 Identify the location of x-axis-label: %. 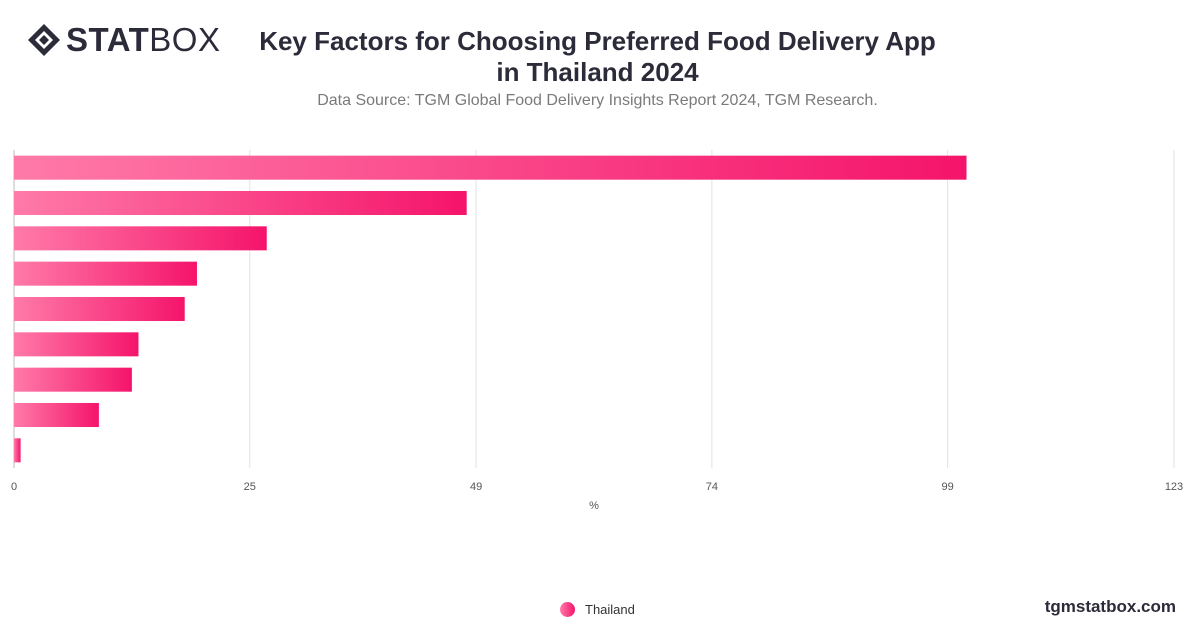
(594, 506).